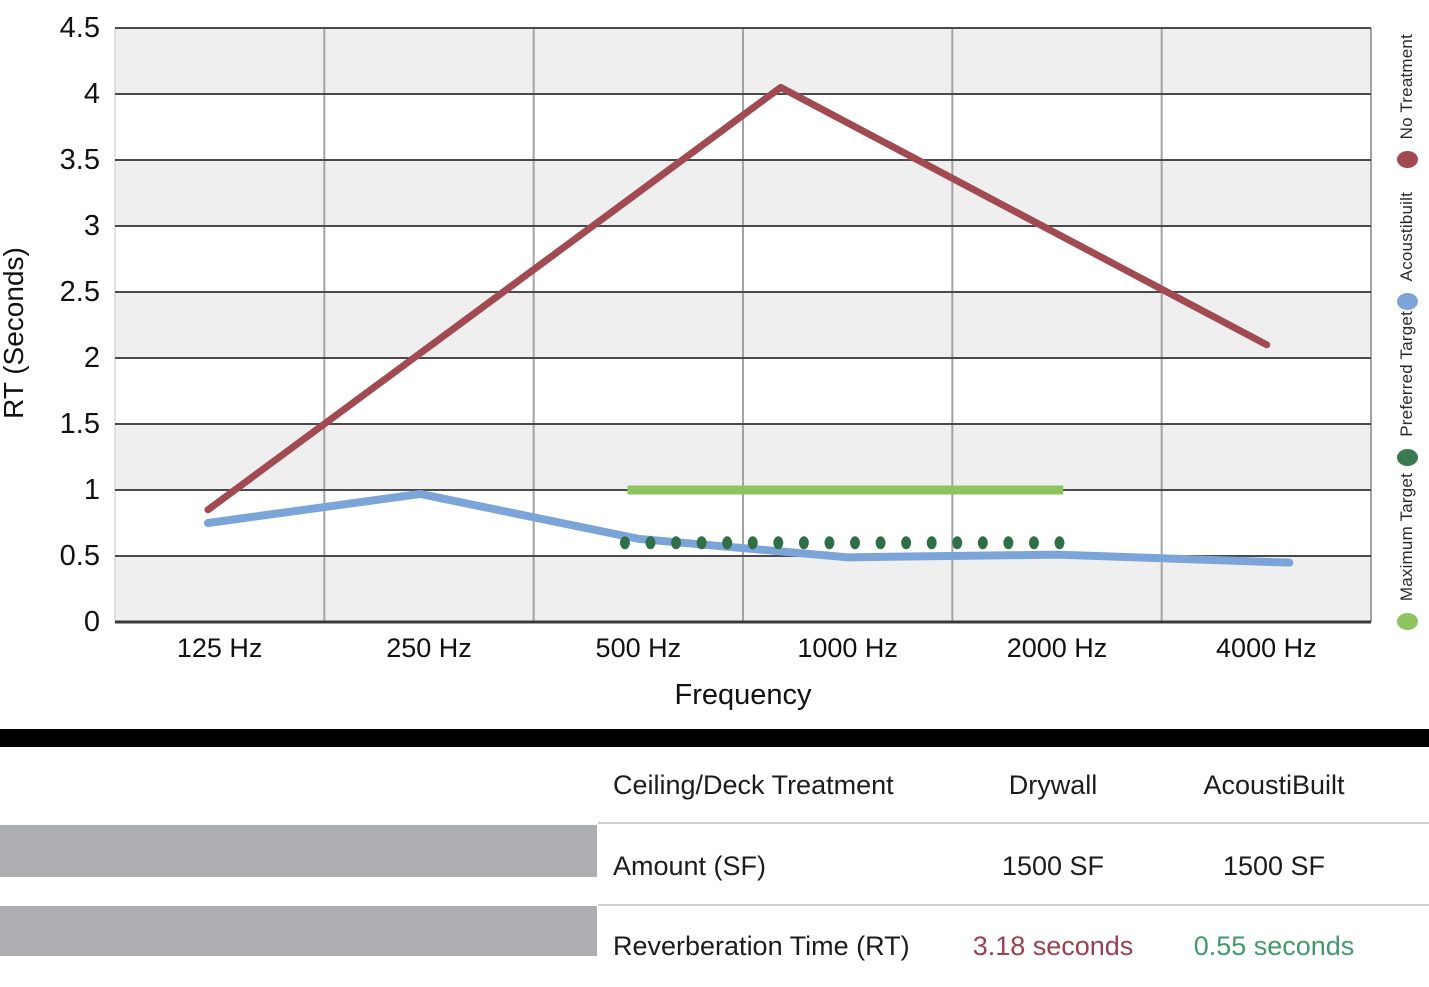 The height and width of the screenshot is (987, 1429). What do you see at coordinates (1406, 374) in the screenshot?
I see `legend-label: Preferred Target` at bounding box center [1406, 374].